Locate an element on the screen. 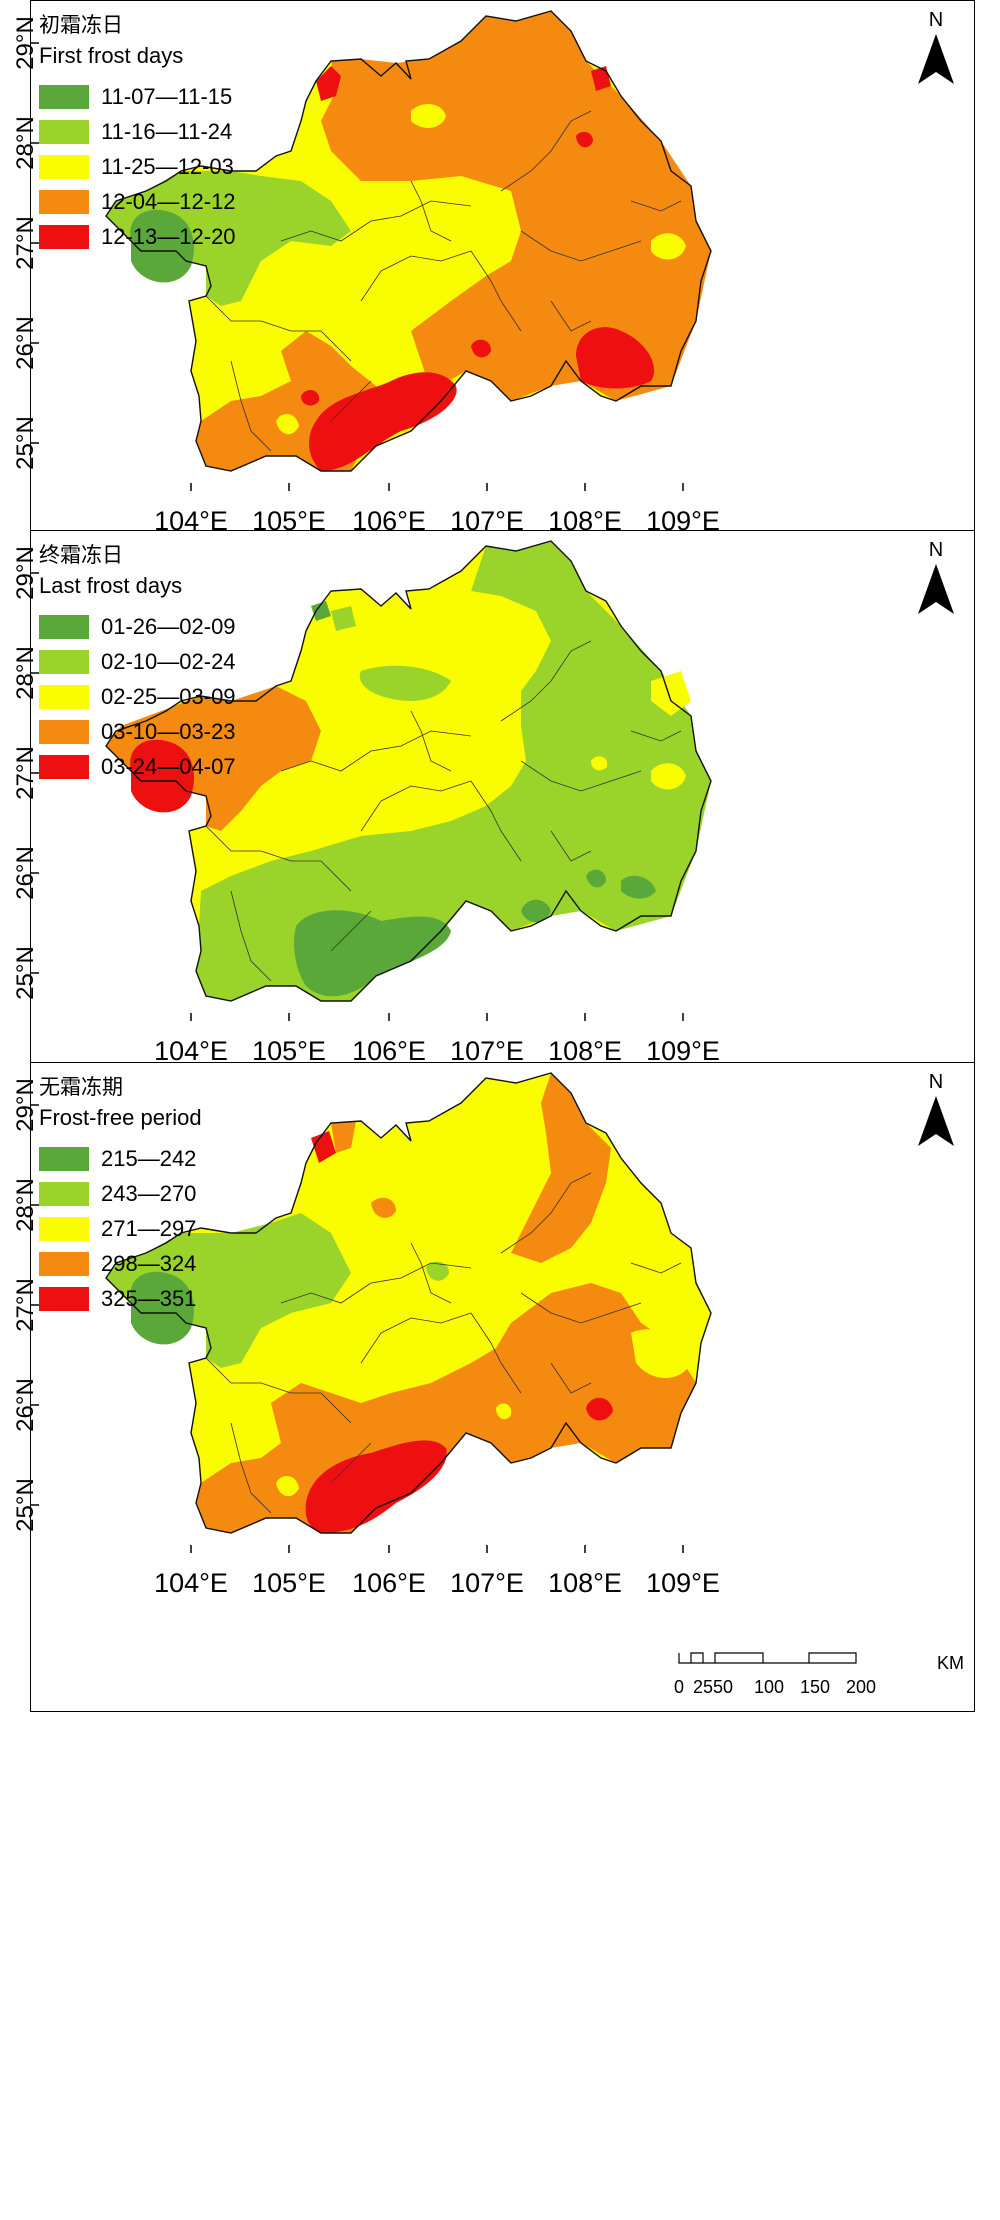 The height and width of the screenshot is (2220, 1000). legend-label: 298—324 is located at coordinates (149, 1263).